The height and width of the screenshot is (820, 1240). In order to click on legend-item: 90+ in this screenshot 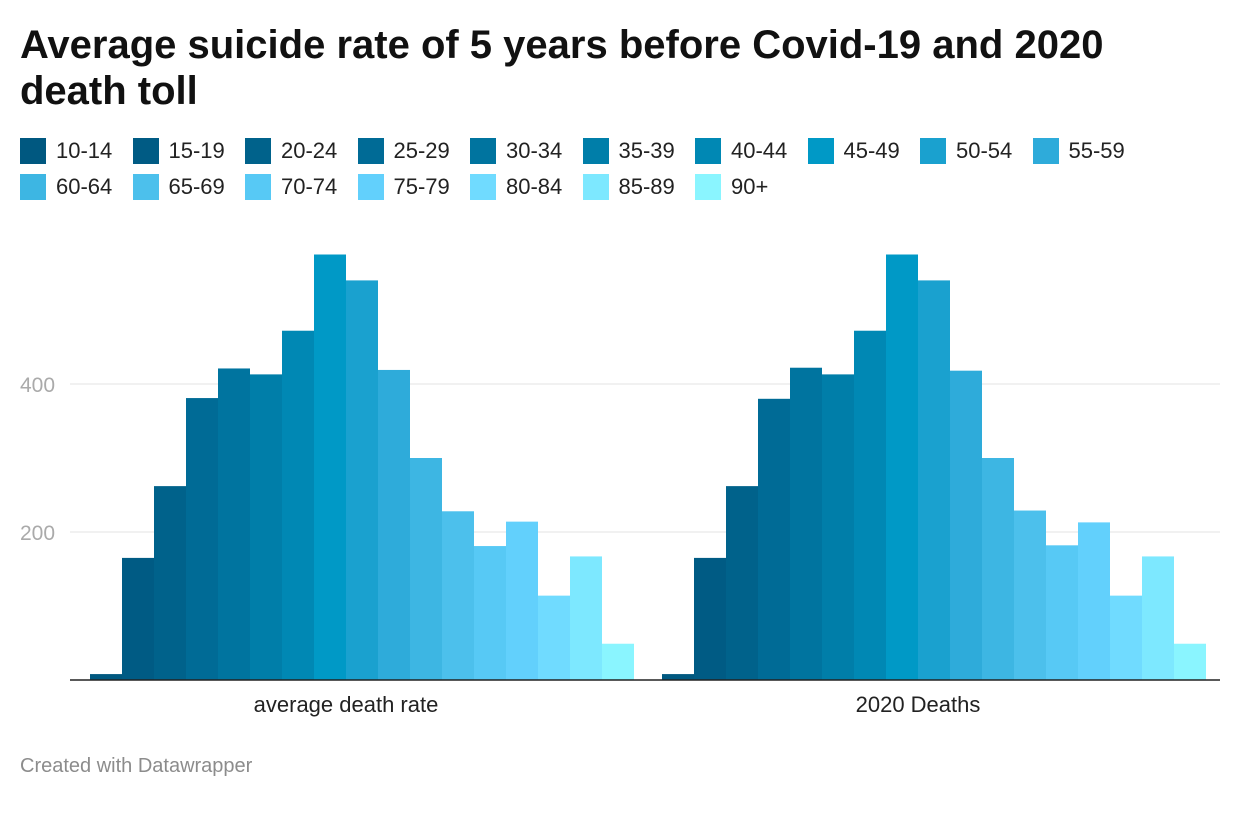, I will do `click(751, 187)`.